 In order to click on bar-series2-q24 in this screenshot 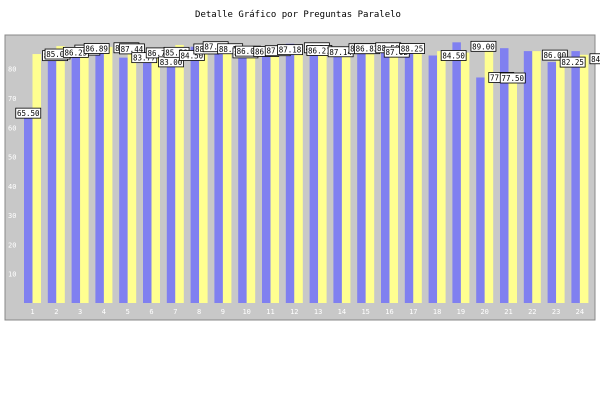, I will do `click(584, 178)`.